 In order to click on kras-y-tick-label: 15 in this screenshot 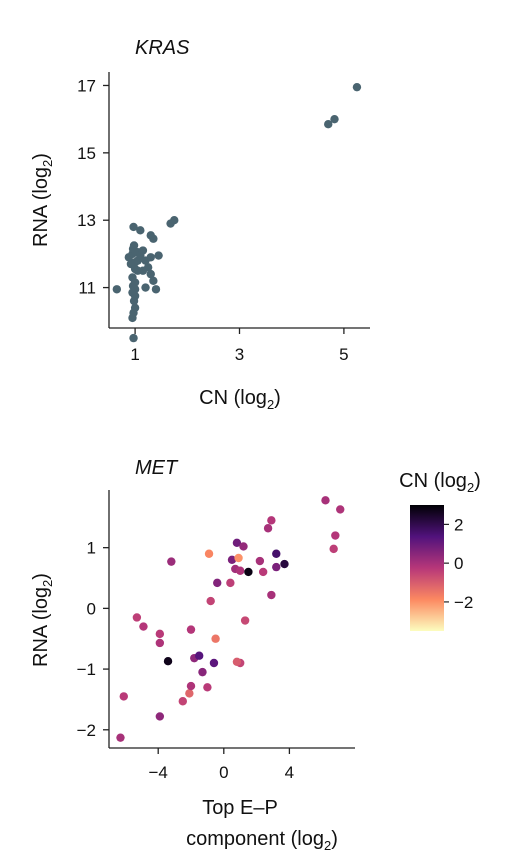, I will do `click(86, 153)`.